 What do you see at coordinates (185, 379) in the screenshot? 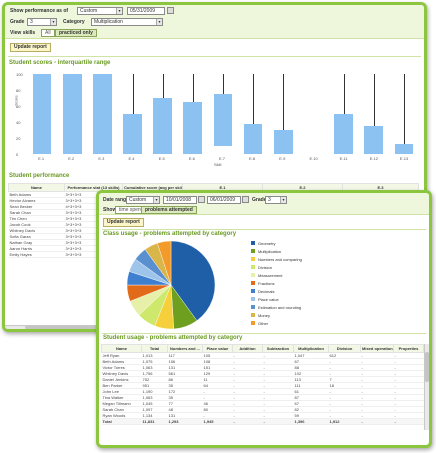
I see `usage-cell: 86` at bounding box center [185, 379].